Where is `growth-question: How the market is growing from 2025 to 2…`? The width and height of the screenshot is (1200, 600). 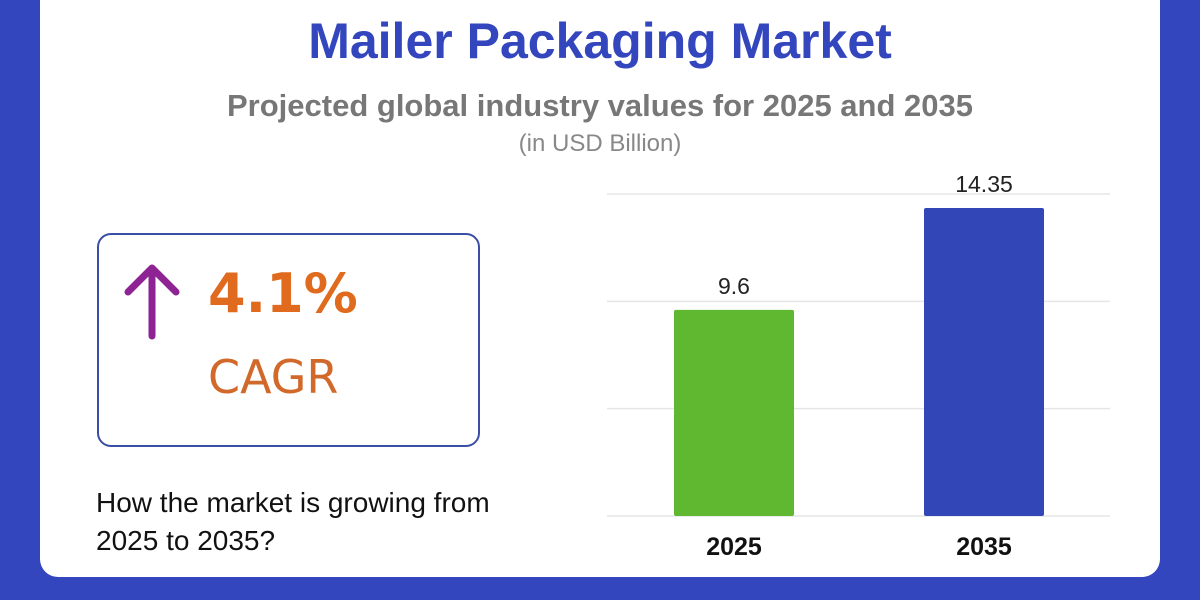
growth-question: How the market is growing from 2025 to 2… is located at coordinates (293, 521).